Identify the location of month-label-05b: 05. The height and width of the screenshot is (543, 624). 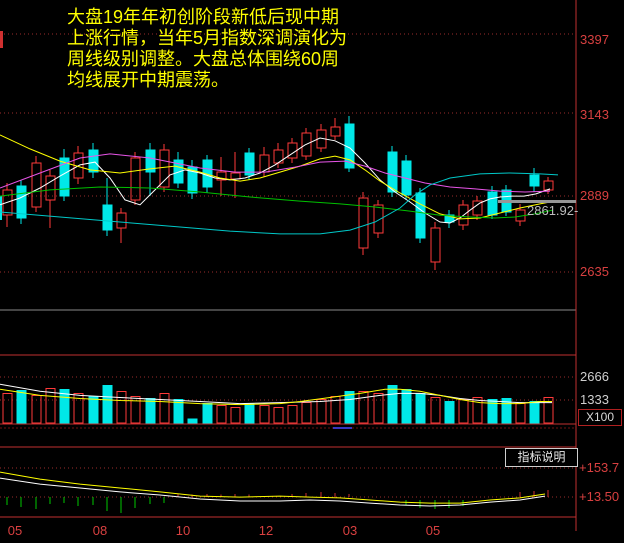
(433, 530).